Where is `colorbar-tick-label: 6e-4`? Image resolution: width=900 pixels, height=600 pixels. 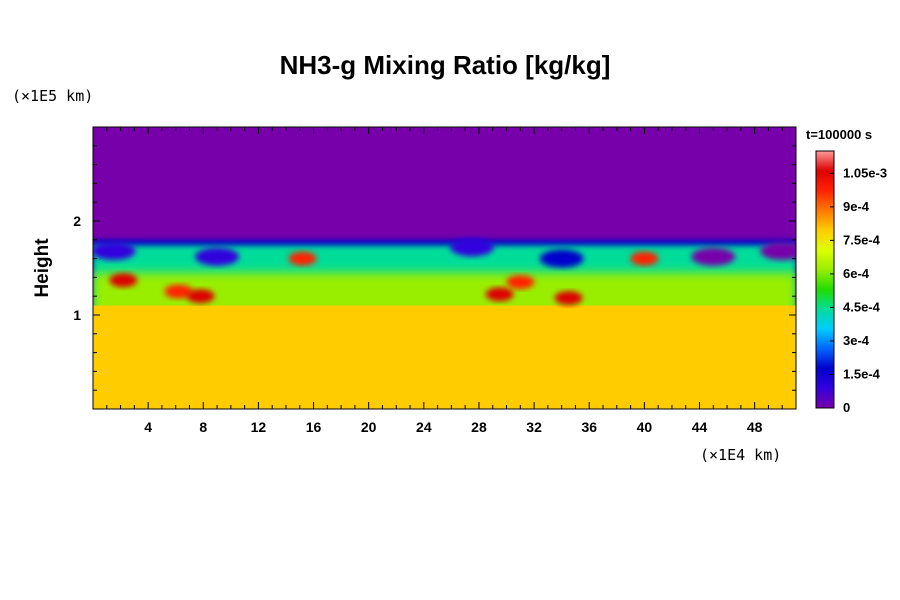
colorbar-tick-label: 6e-4 is located at coordinates (856, 273).